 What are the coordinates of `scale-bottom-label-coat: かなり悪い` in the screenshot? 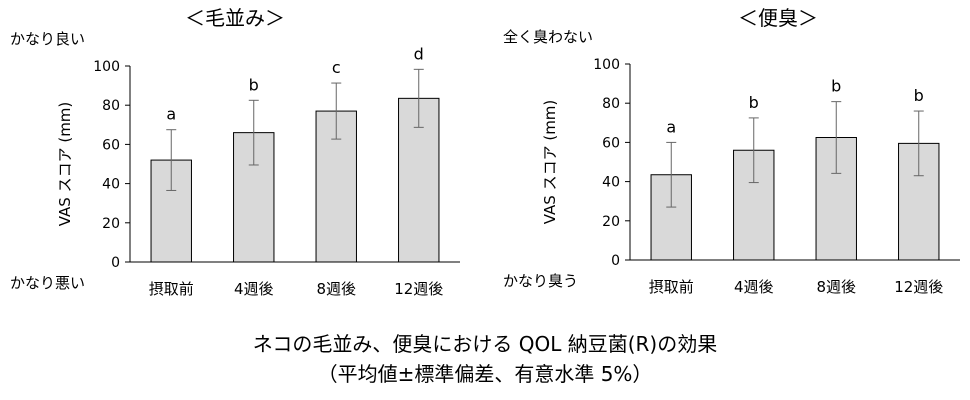 It's located at (48, 283).